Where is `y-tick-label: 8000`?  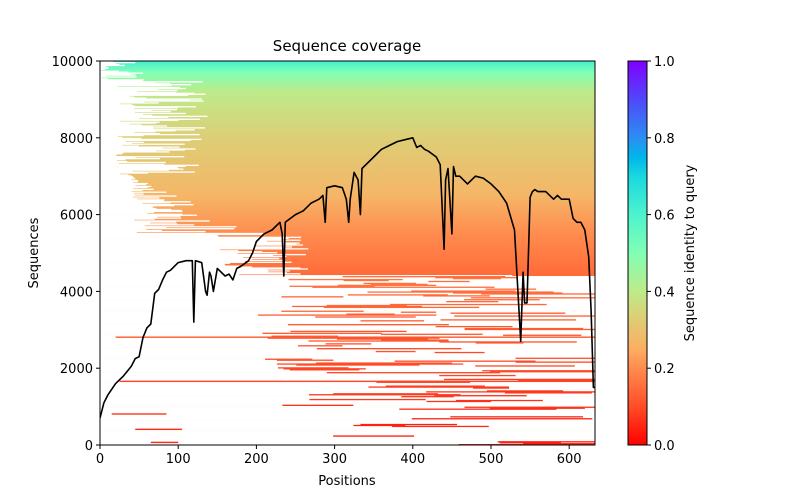 y-tick-label: 8000 is located at coordinates (76, 139).